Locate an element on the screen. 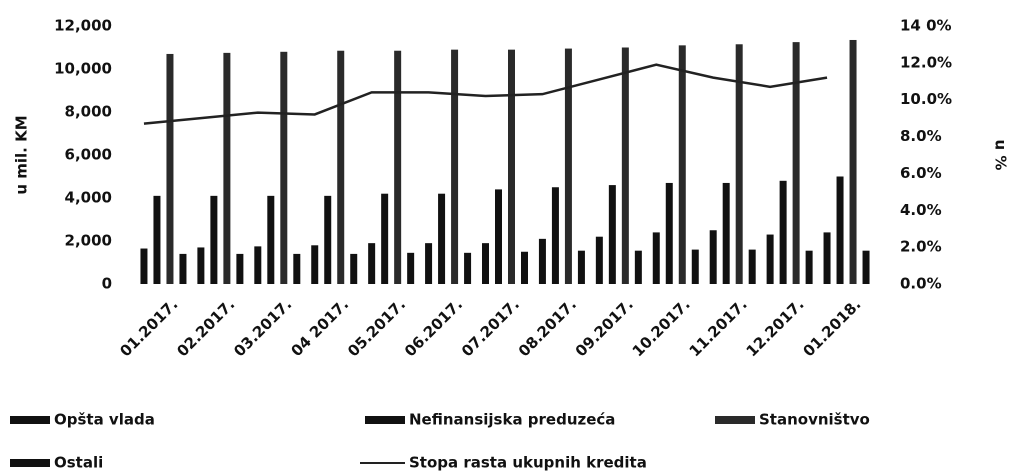 The width and height of the screenshot is (1021, 473). x-tick-label: 08.2017. is located at coordinates (547, 327).